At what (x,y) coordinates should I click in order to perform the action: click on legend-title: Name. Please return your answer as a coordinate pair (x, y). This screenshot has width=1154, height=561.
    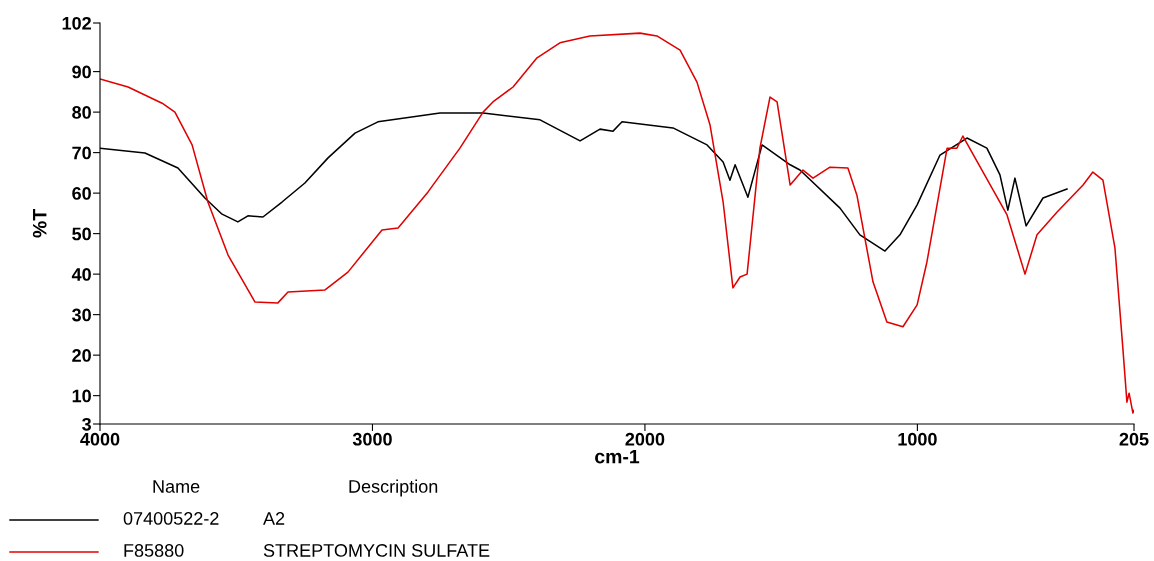
    Looking at the image, I should click on (176, 486).